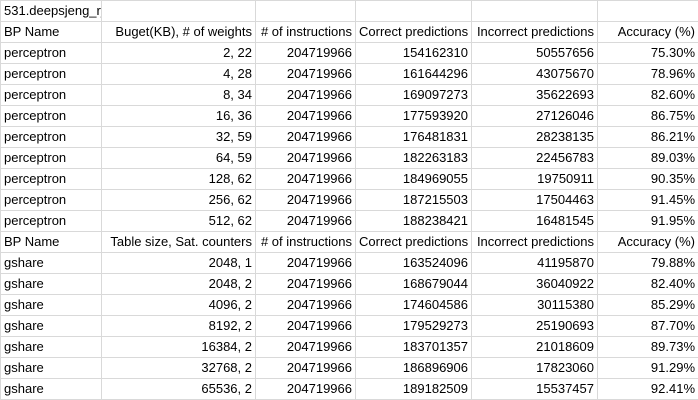 The width and height of the screenshot is (698, 400). Describe the element at coordinates (647, 389) in the screenshot. I see `table-cell: 92.41%` at that location.